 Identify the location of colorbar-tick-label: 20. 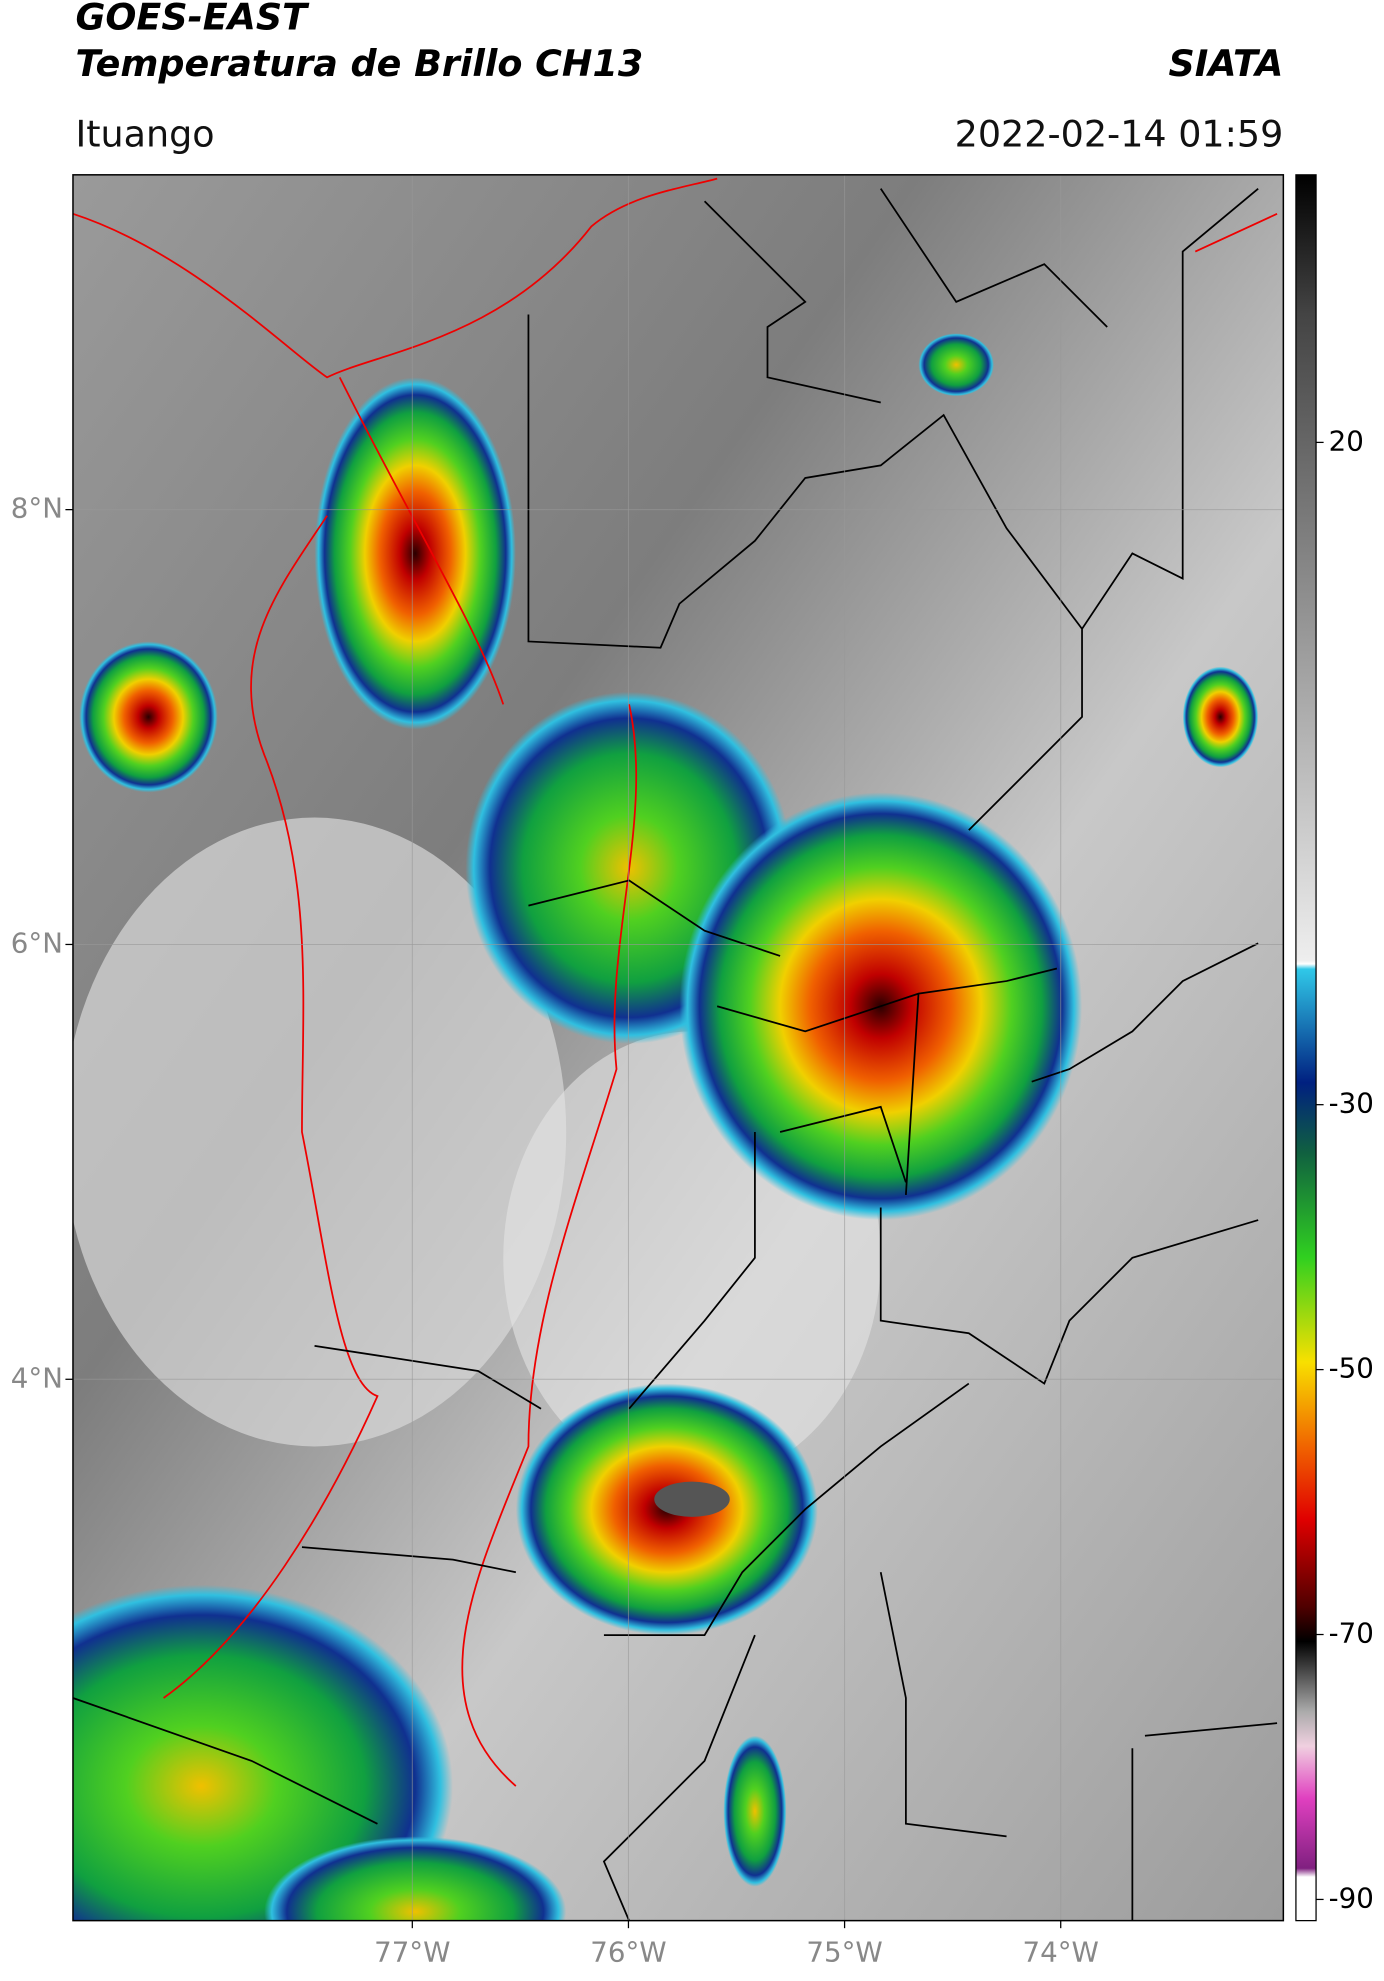
(1346, 440).